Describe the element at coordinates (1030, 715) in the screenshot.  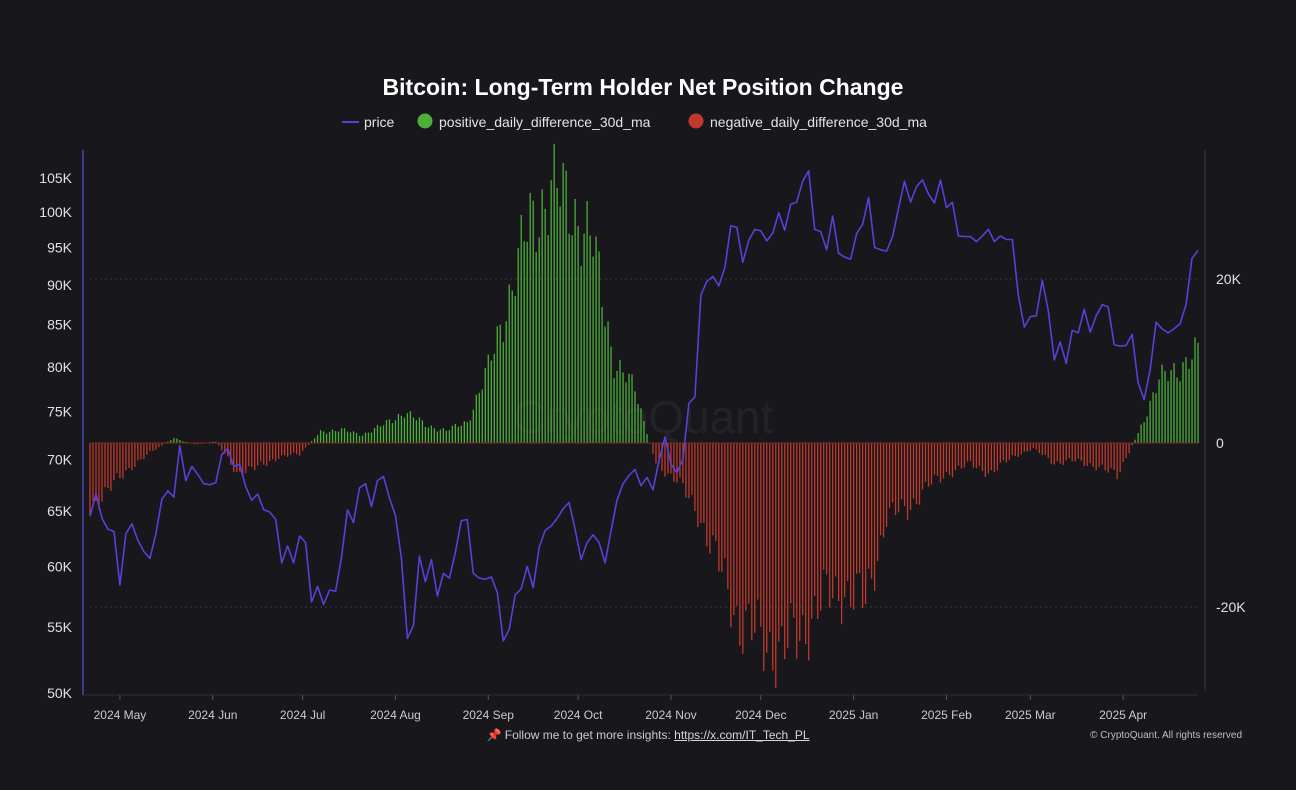
I see `x-tick-label: 2025 Mar` at that location.